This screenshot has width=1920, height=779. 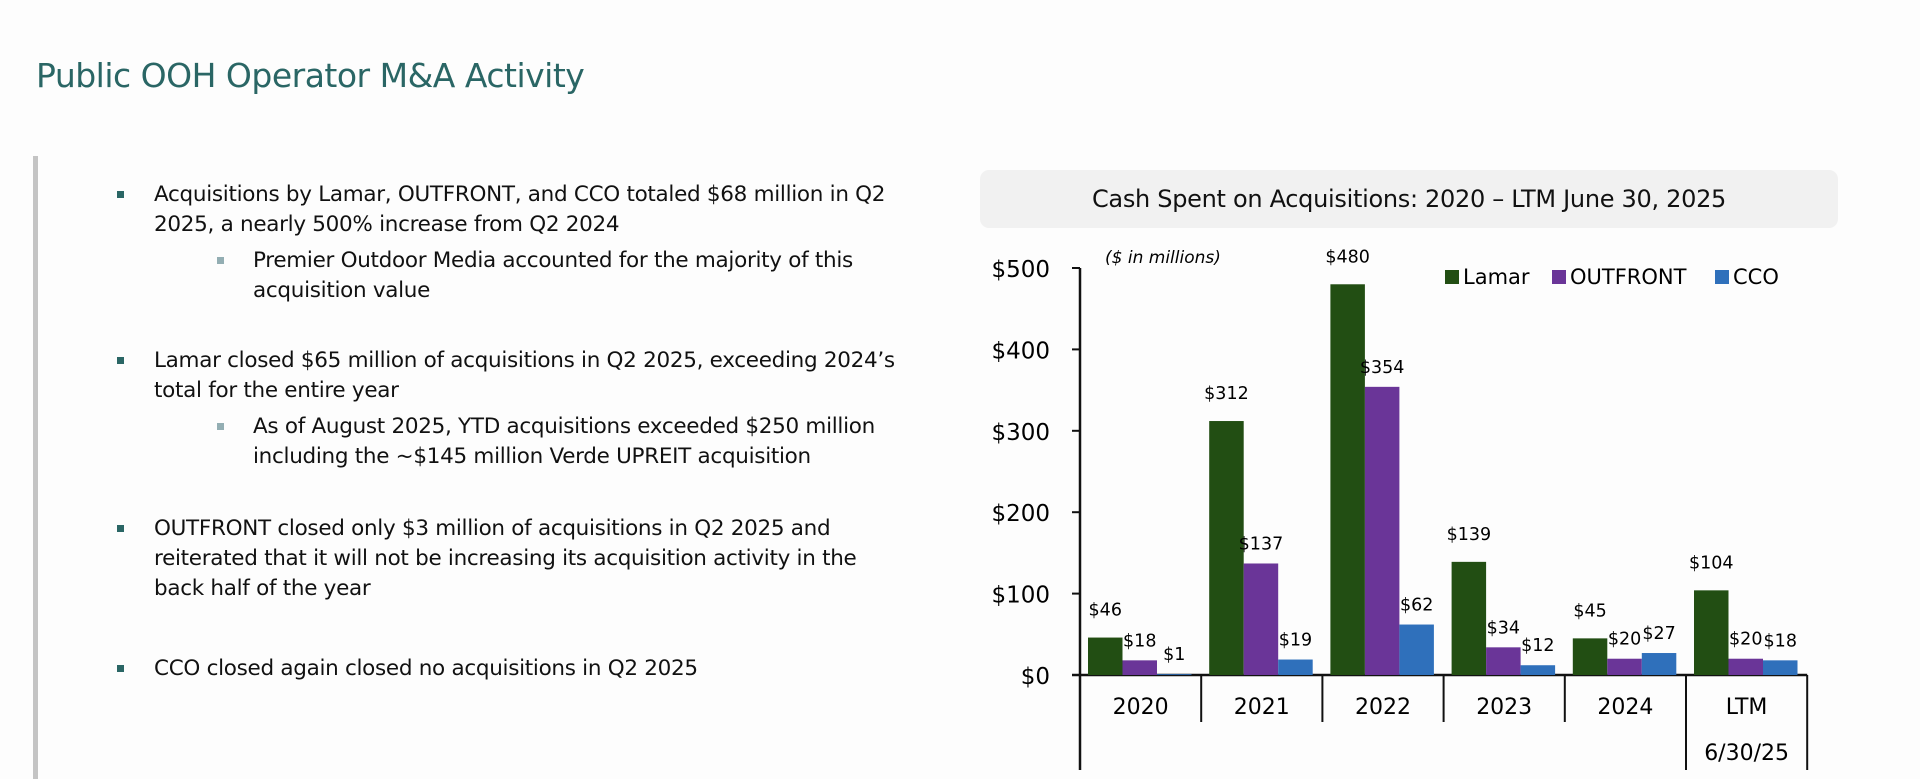 I want to click on data-label-cco: $27, so click(x=1658, y=634).